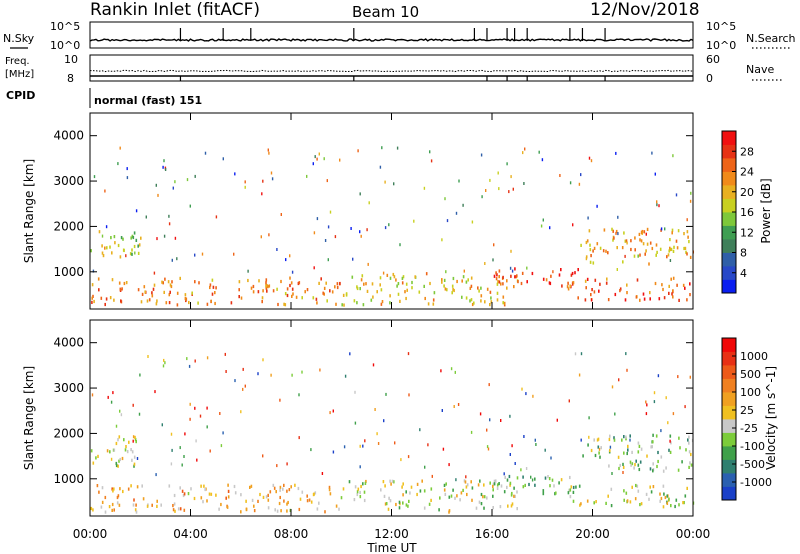 Image resolution: width=800 pixels, height=554 pixels. Describe the element at coordinates (729, 399) in the screenshot. I see `colorbar-swatch` at that location.